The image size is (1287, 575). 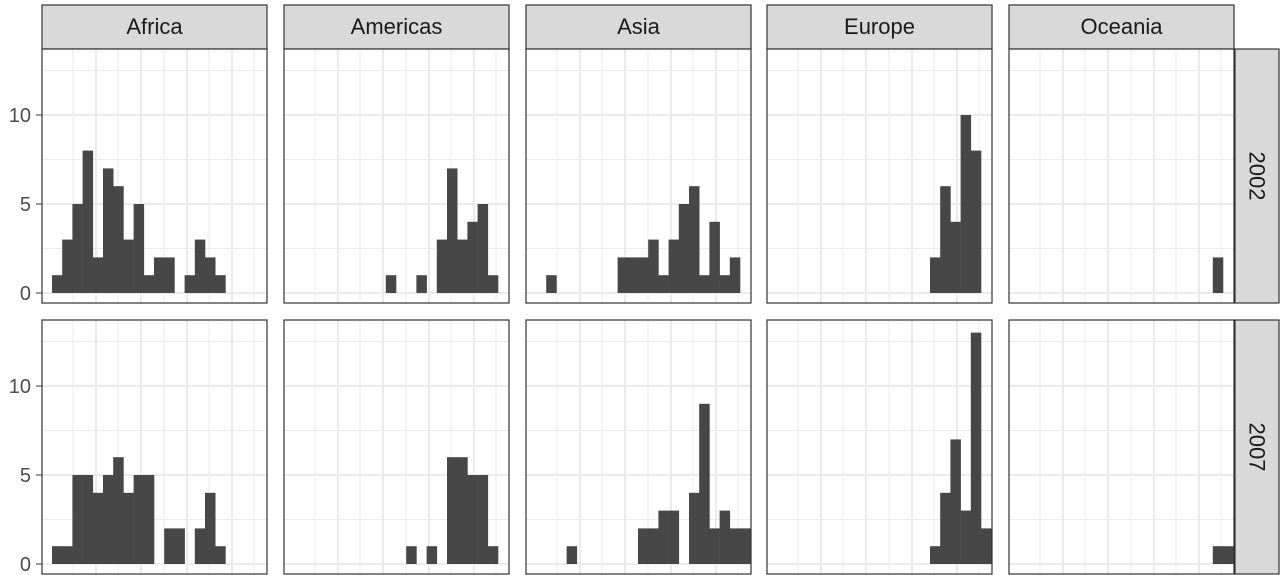 I want to click on panel-asia-2002, so click(x=638, y=176).